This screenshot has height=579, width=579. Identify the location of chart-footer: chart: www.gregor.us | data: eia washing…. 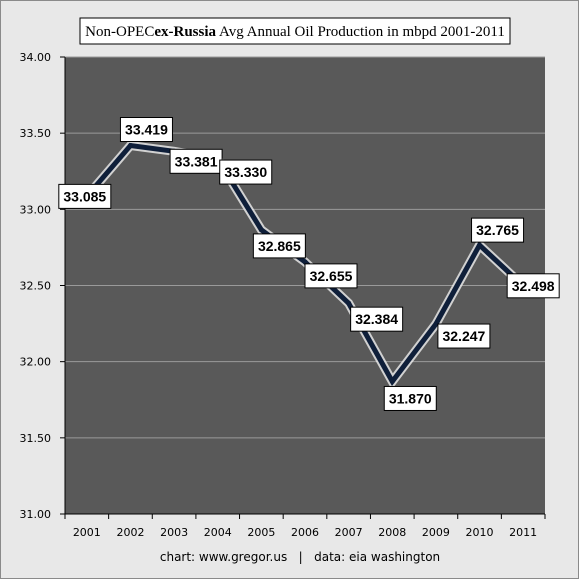
(300, 557).